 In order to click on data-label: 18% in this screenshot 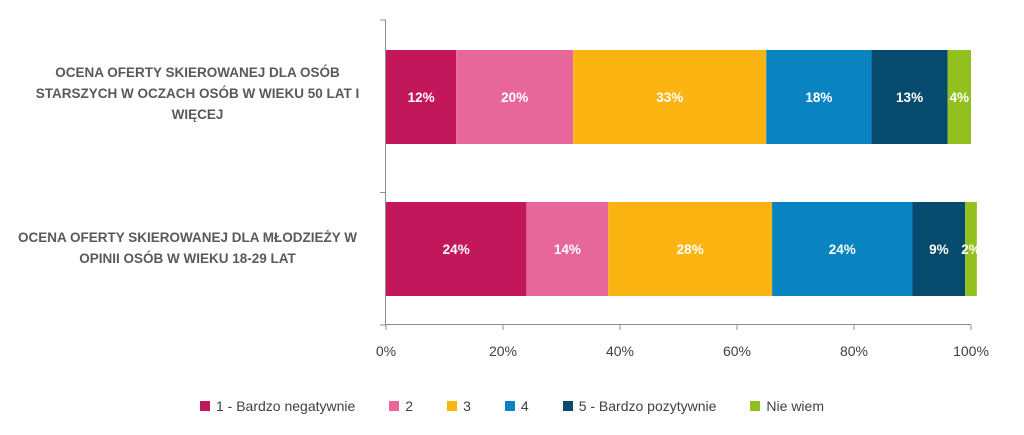, I will do `click(818, 97)`.